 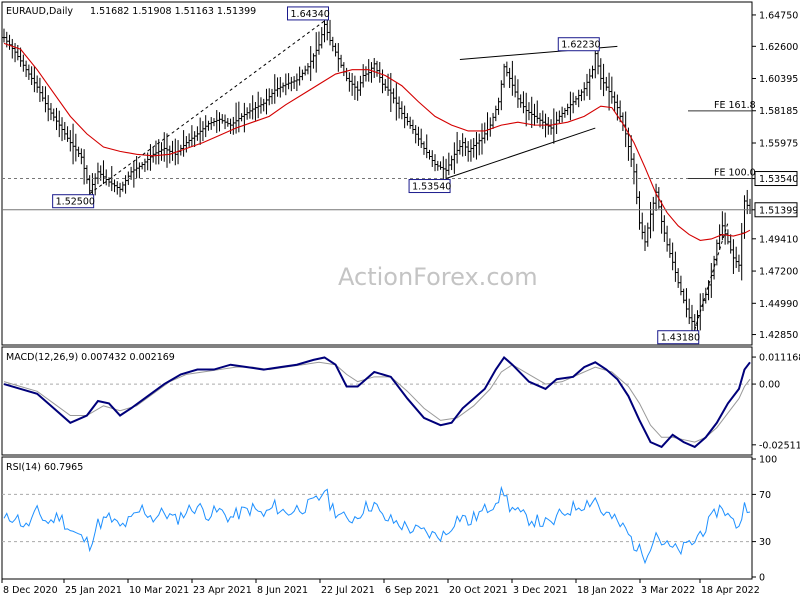 I want to click on svg-text: 1.64340, so click(x=310, y=14).